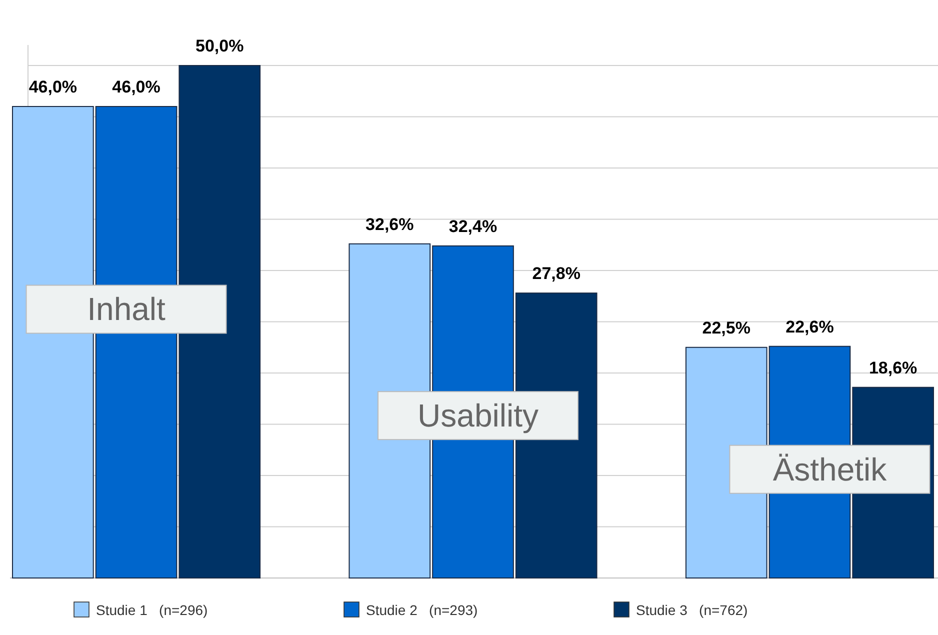 This screenshot has height=635, width=938. Describe the element at coordinates (220, 46) in the screenshot. I see `data-label: 50,0%` at that location.